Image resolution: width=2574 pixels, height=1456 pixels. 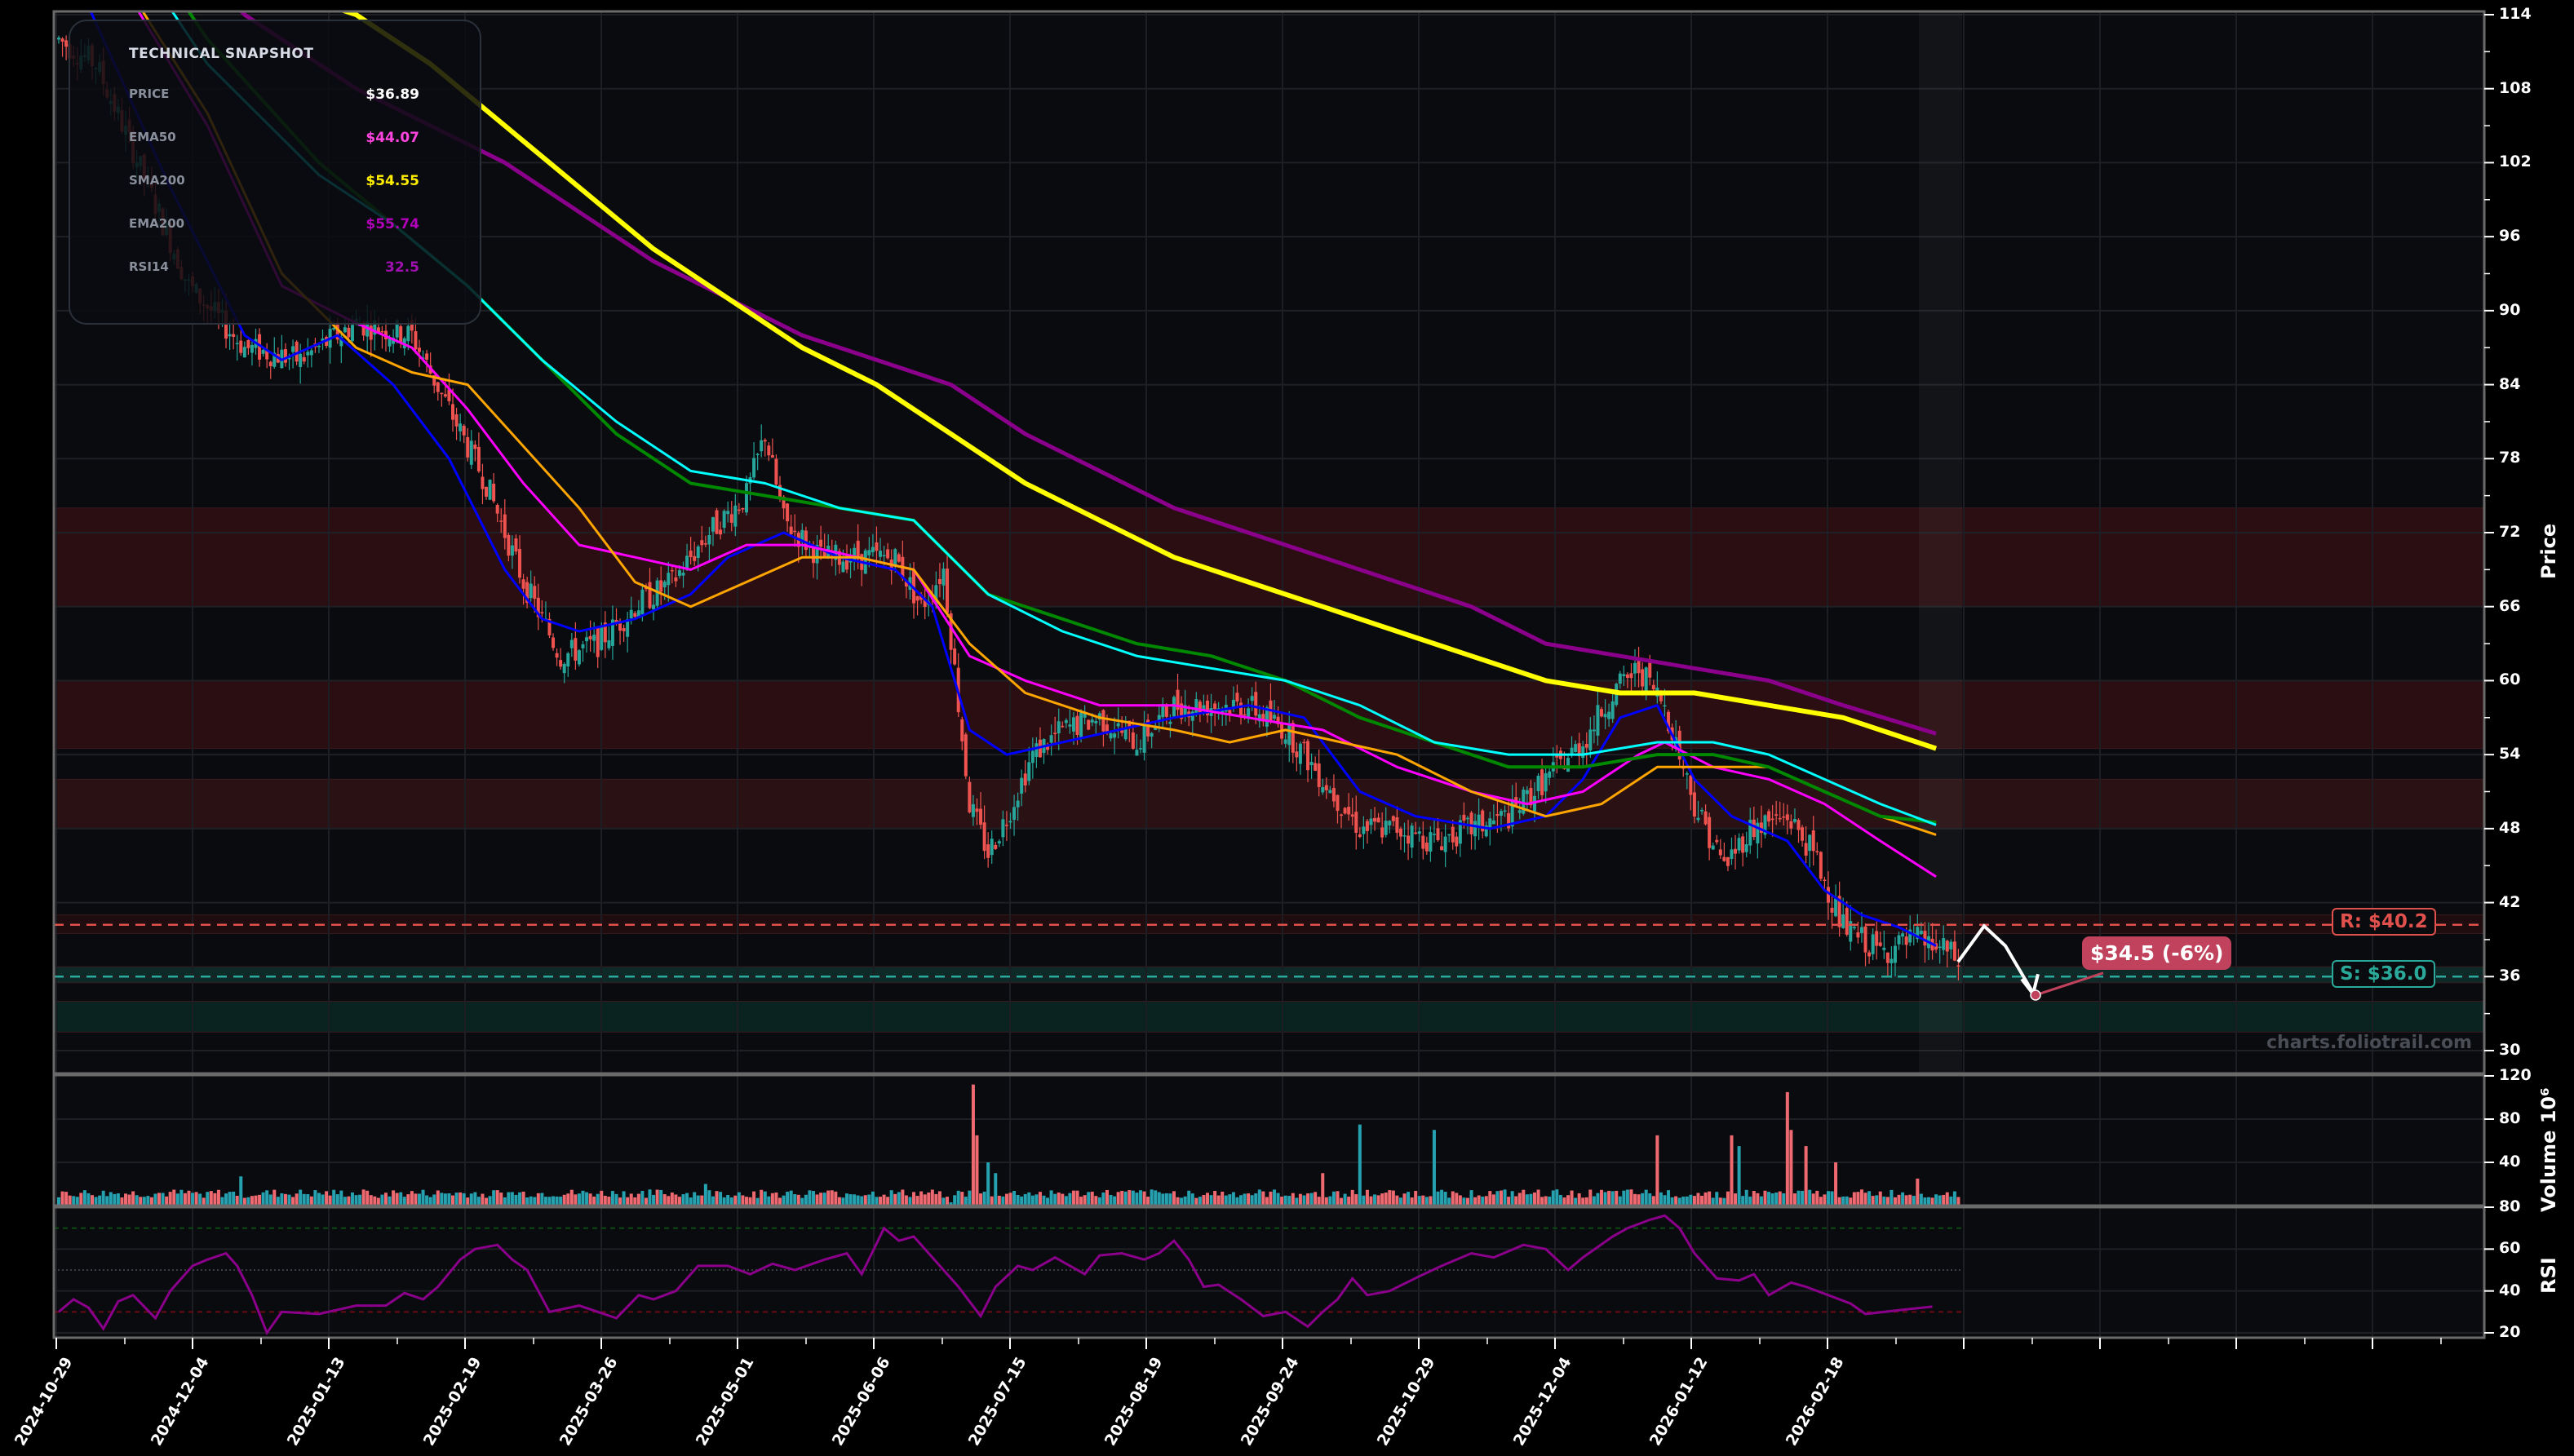 What do you see at coordinates (2510, 458) in the screenshot?
I see `y-tick-label: 78` at bounding box center [2510, 458].